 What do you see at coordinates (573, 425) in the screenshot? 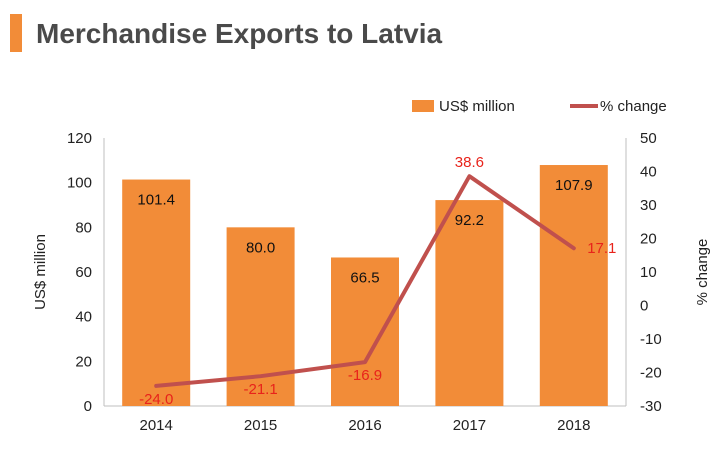
I see `x-tick-label: 2018` at bounding box center [573, 425].